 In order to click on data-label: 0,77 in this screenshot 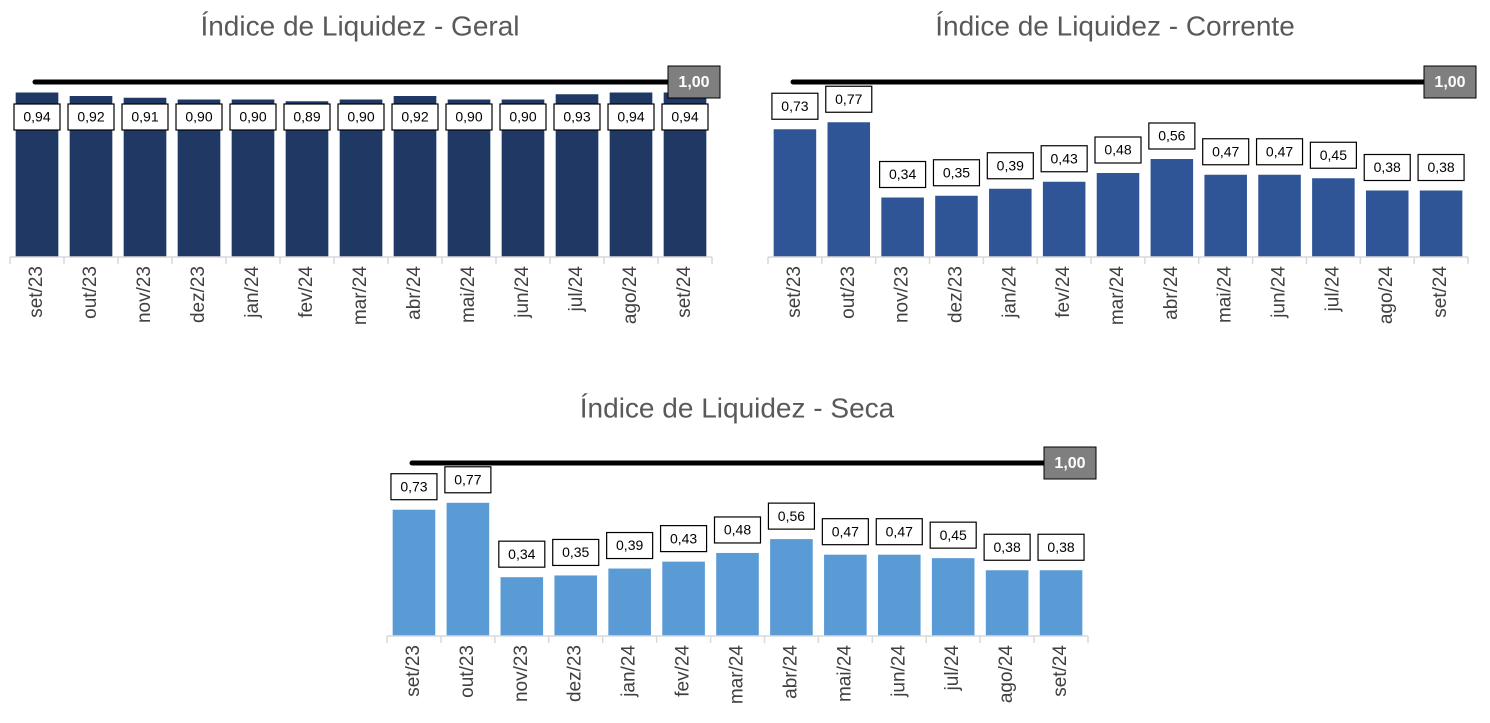, I will do `click(848, 99)`.